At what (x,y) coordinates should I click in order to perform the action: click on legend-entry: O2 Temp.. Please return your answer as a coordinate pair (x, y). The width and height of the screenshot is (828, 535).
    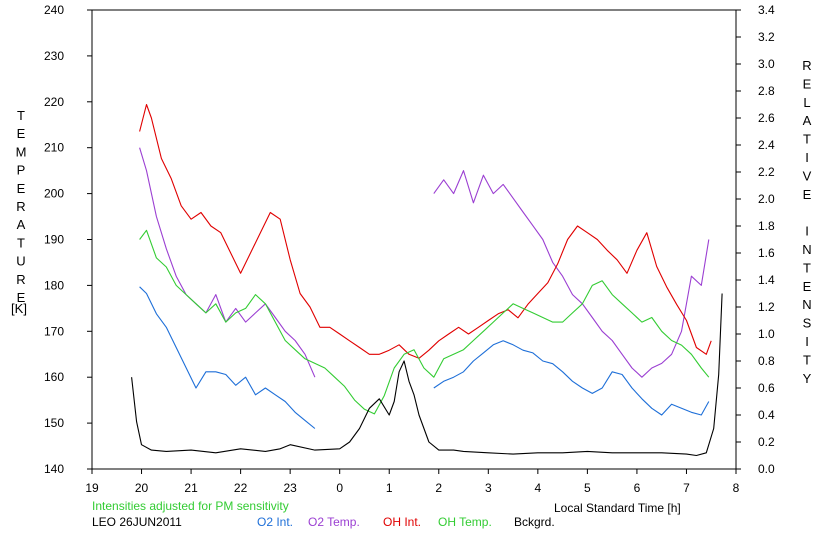
    Looking at the image, I should click on (334, 522).